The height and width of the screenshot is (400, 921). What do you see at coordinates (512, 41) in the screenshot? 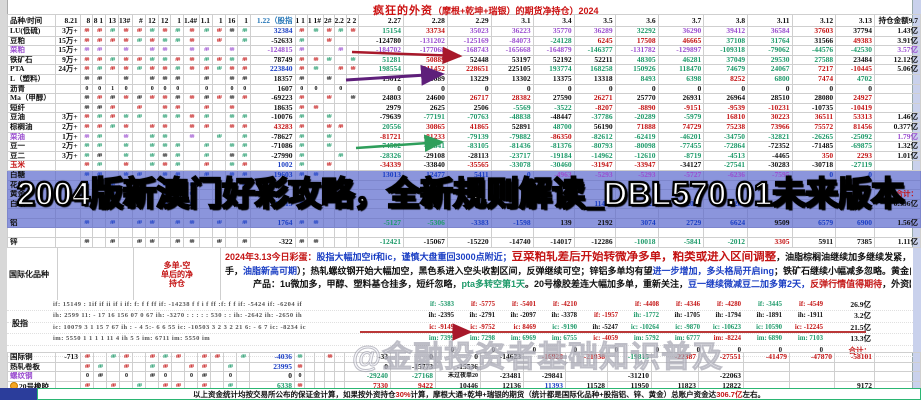
I see `value-cell: -84073` at bounding box center [512, 41].